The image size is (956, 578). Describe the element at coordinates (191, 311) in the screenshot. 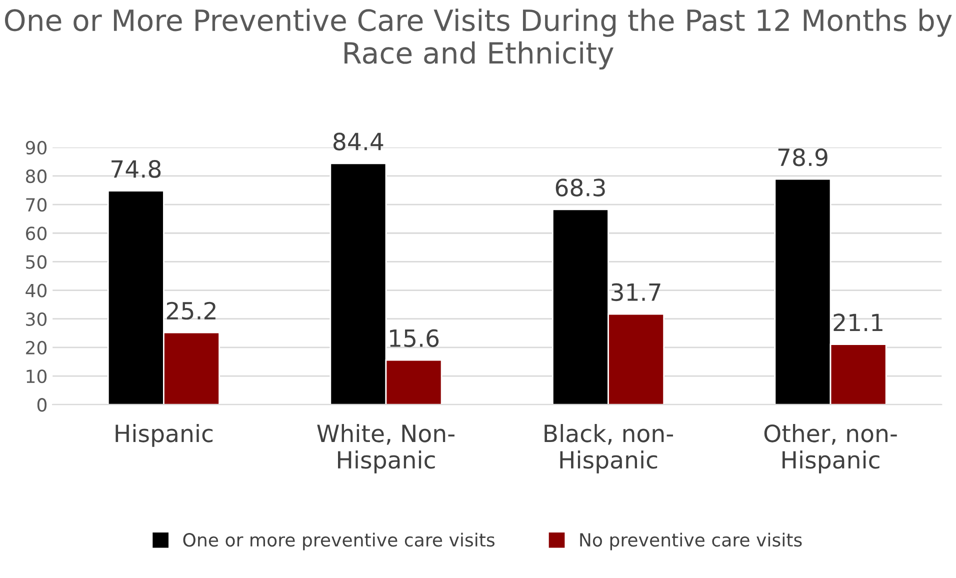

I see `data-label: 25.2` at that location.